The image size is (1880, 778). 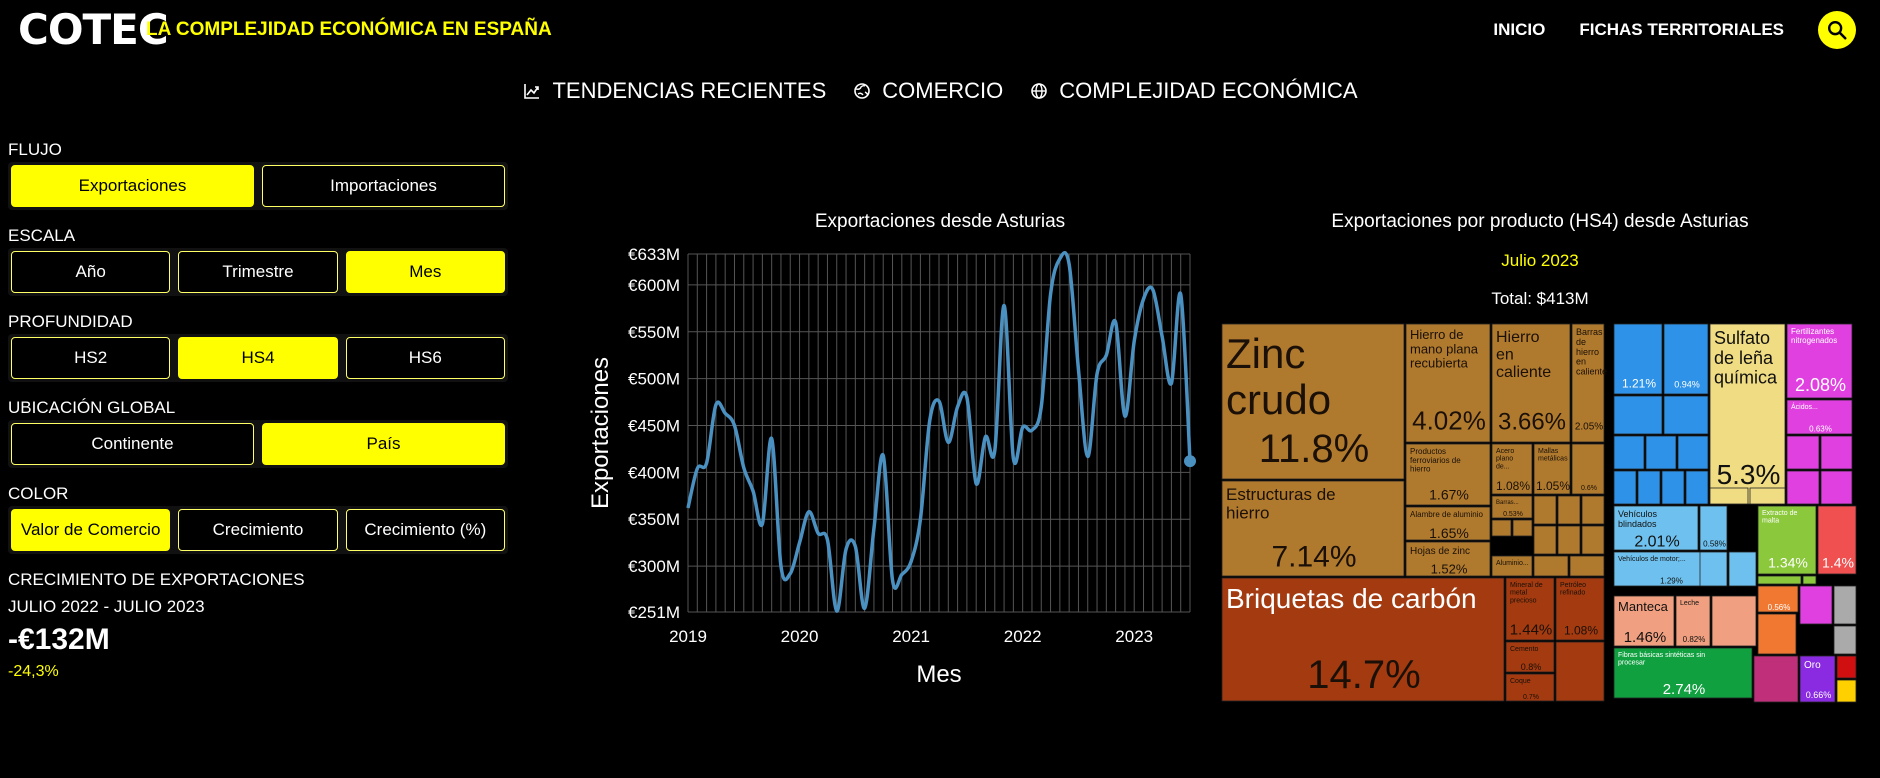 What do you see at coordinates (1351, 598) in the screenshot?
I see `treemap-name-line: Briquetas de carbón` at bounding box center [1351, 598].